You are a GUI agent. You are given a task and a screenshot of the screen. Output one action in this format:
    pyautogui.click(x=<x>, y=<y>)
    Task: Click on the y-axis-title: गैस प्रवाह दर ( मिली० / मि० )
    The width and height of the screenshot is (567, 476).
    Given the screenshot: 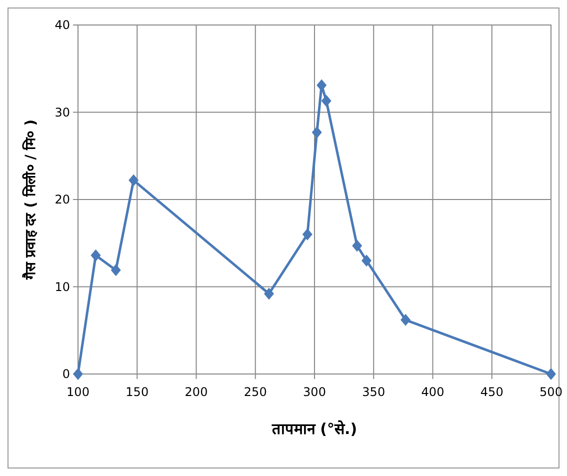 What is the action you would take?
    pyautogui.click(x=30, y=200)
    